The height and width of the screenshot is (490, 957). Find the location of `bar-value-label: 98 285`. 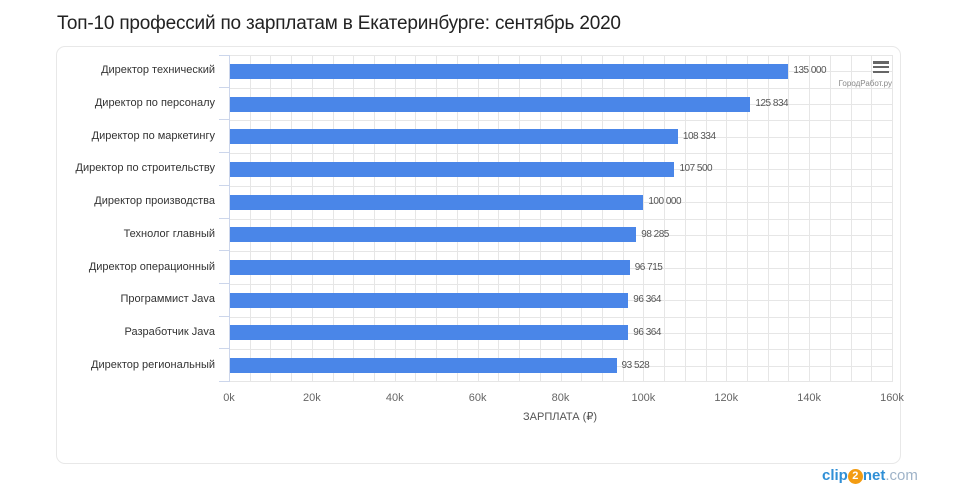

bar-value-label: 98 285 is located at coordinates (655, 234).